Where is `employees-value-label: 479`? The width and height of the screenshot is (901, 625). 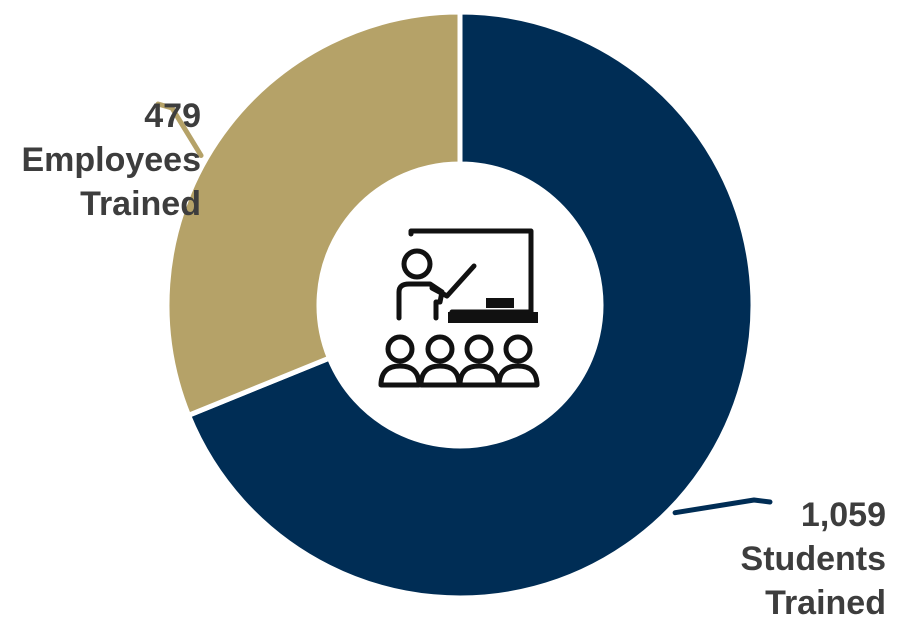 employees-value-label: 479 is located at coordinates (172, 116).